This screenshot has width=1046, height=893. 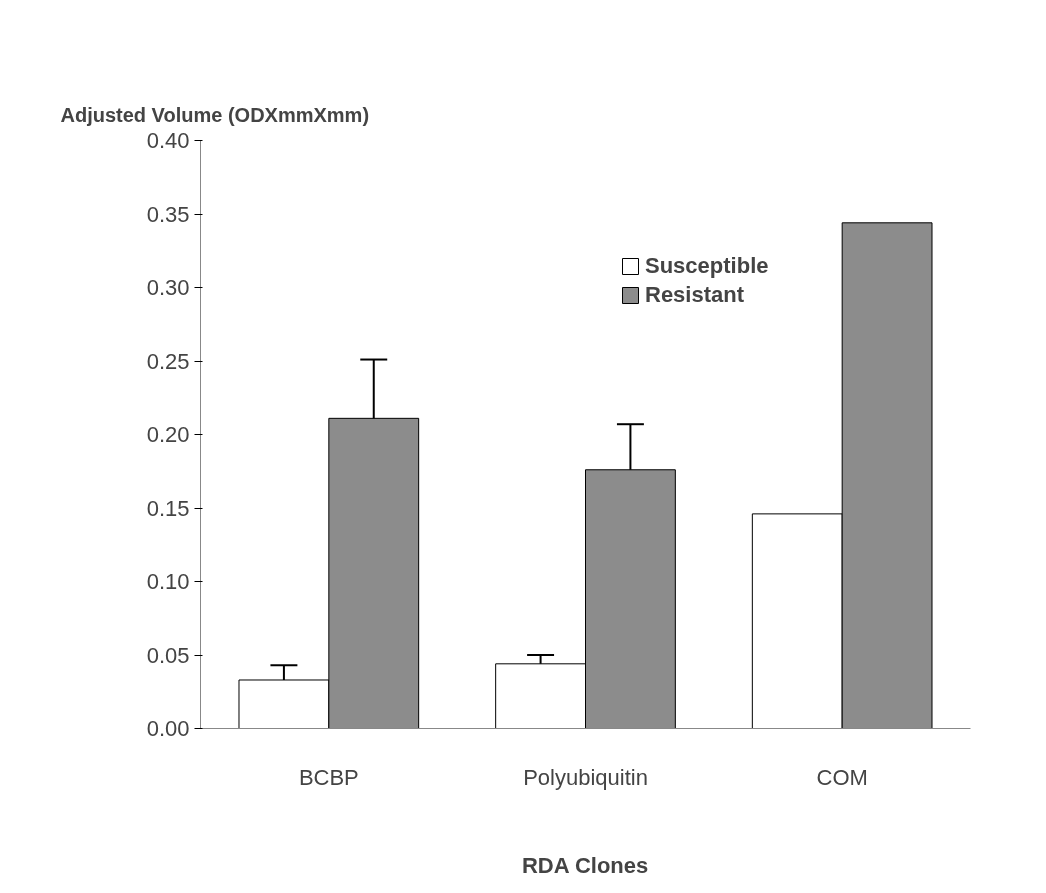 I want to click on legend-label: Resistant, so click(x=695, y=295).